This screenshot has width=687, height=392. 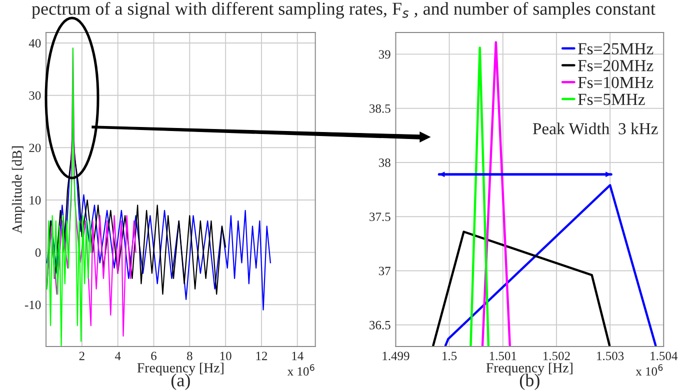 I want to click on legend-label: Fs=20MHz, so click(x=616, y=66).